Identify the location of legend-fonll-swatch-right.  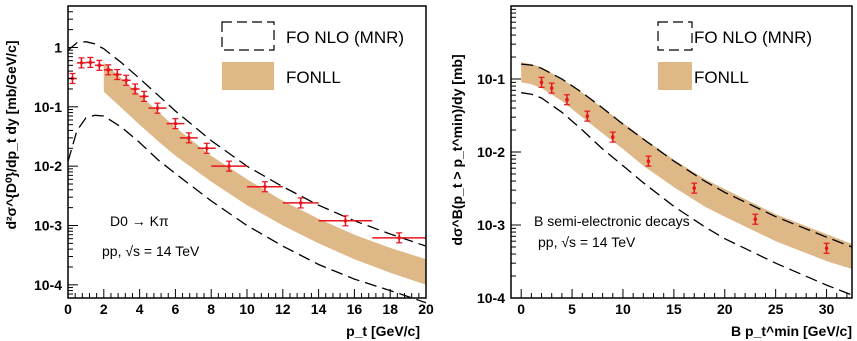
(675, 76).